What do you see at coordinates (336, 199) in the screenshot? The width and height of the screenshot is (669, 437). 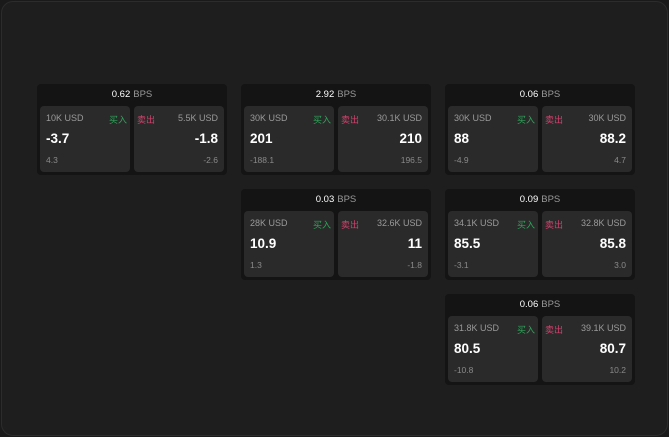 I see `spread-header: 0.03 BPS` at bounding box center [336, 199].